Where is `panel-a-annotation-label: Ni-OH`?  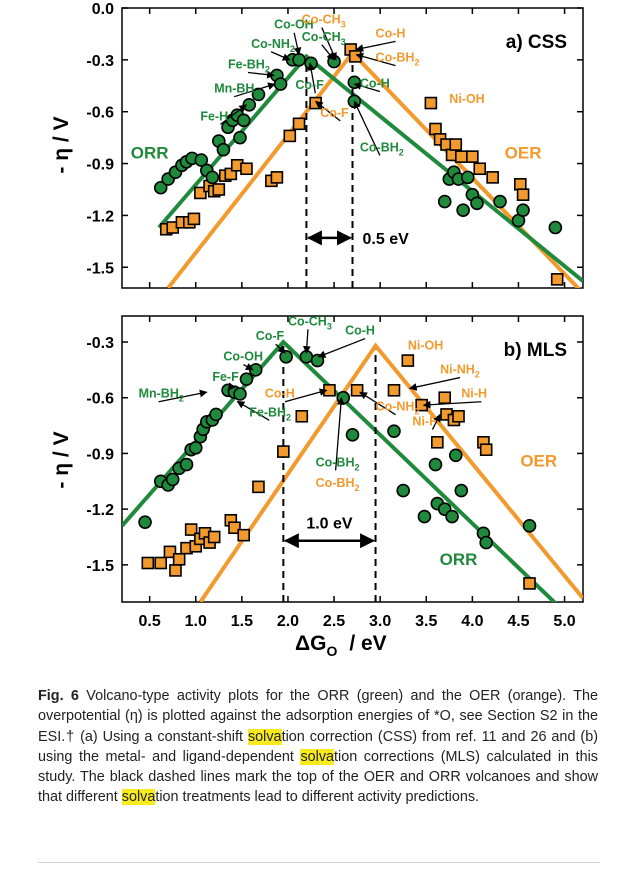
panel-a-annotation-label: Ni-OH is located at coordinates (466, 99).